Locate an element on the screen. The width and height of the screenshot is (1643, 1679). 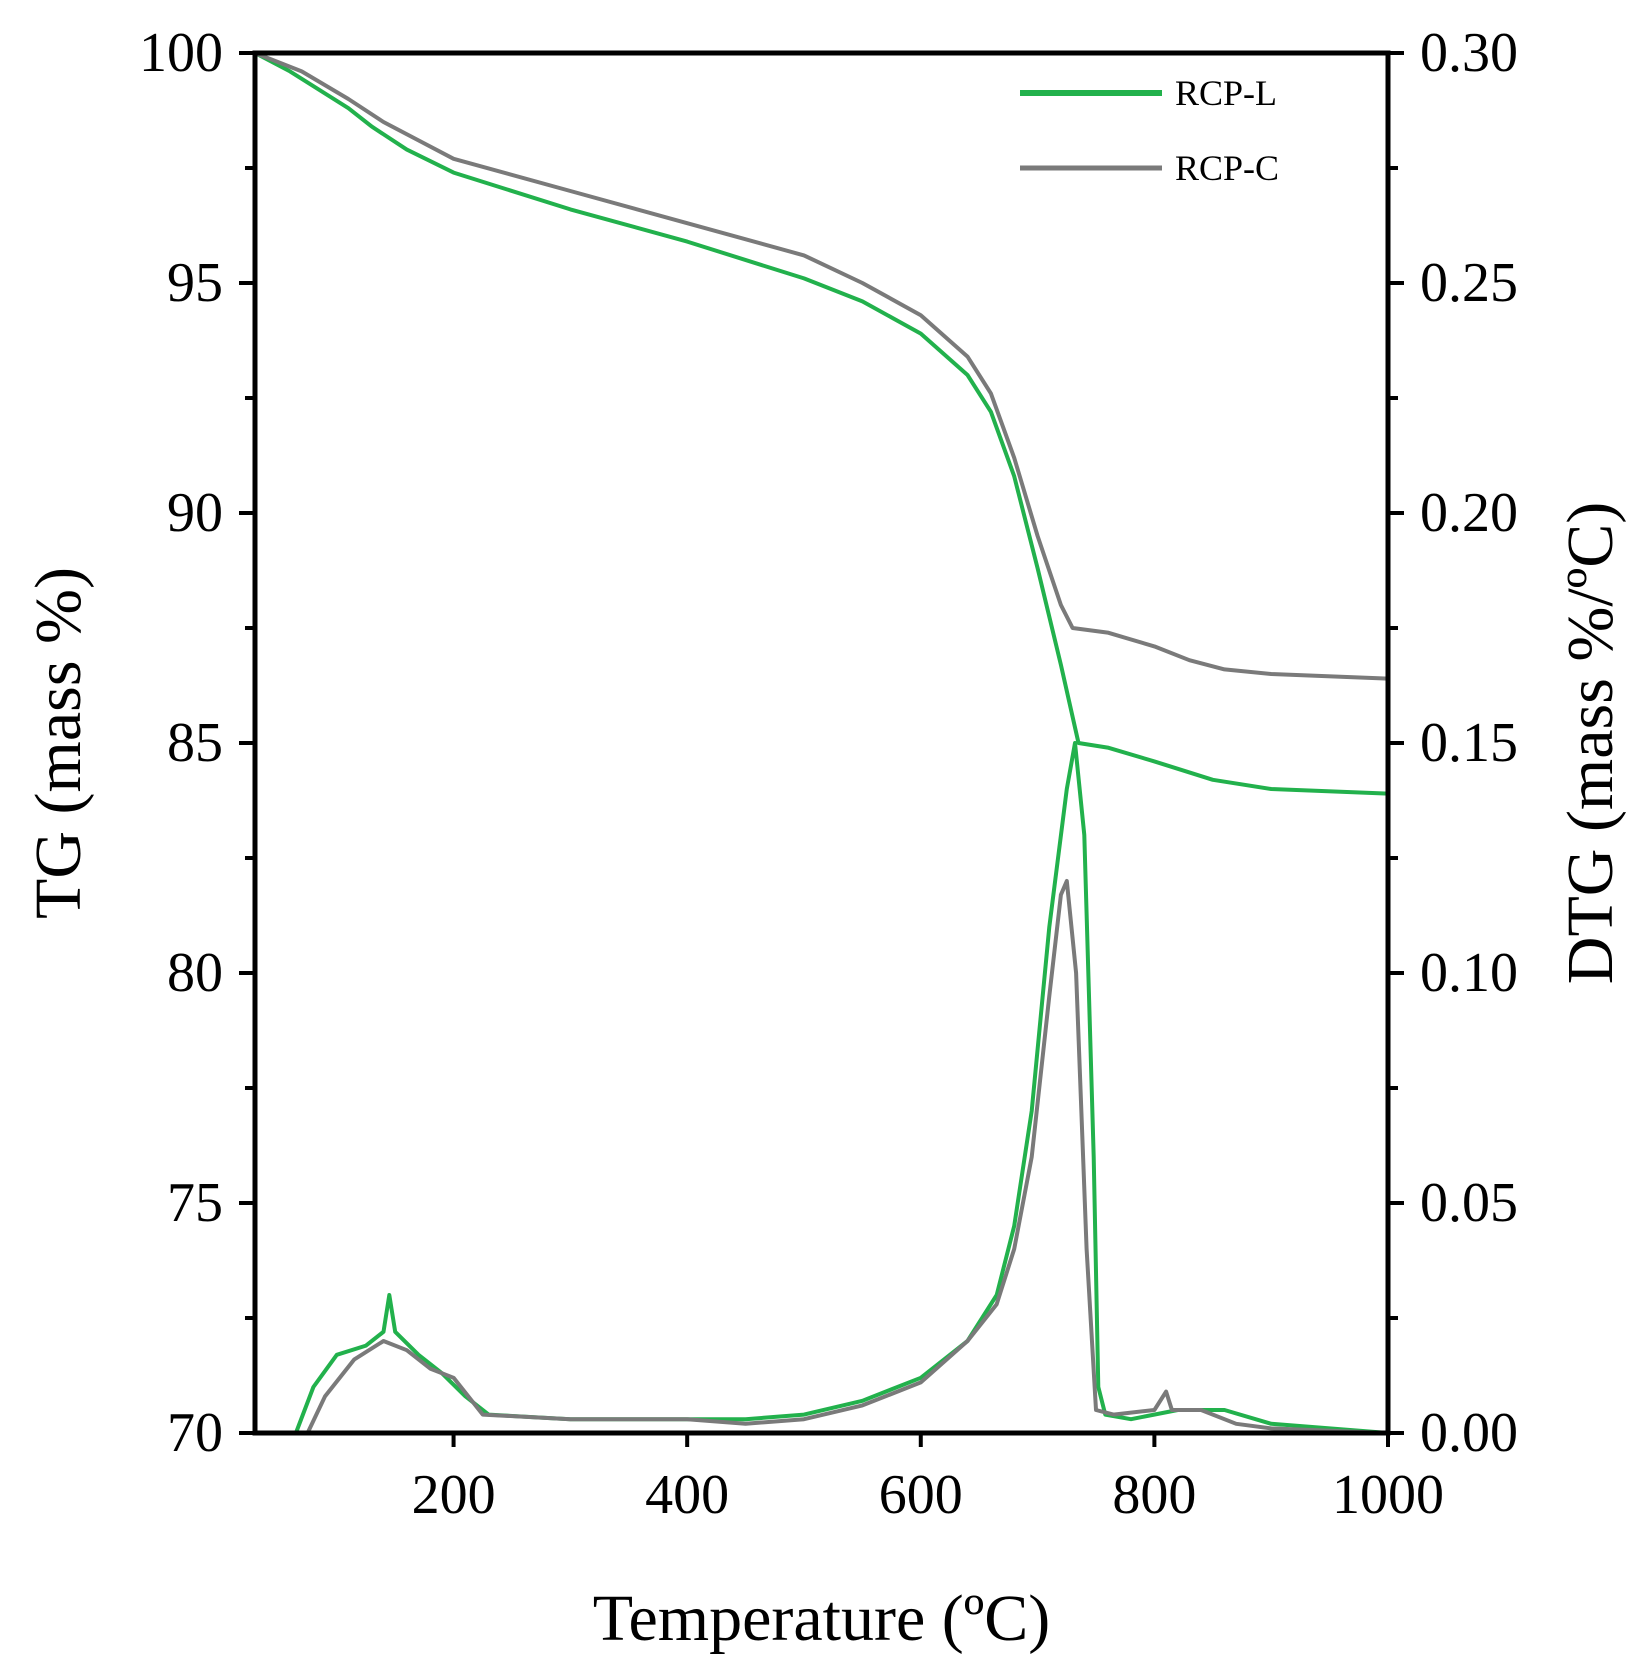
y-left-tick-label: 75 is located at coordinates (195, 1203).